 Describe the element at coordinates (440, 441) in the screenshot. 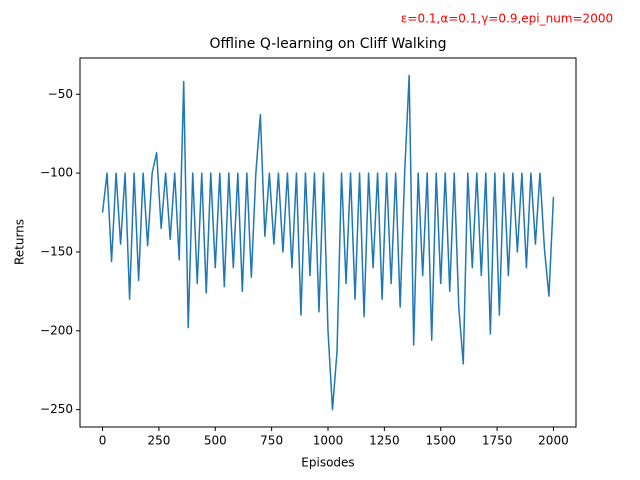

I see `x-tick-label: 1500` at that location.